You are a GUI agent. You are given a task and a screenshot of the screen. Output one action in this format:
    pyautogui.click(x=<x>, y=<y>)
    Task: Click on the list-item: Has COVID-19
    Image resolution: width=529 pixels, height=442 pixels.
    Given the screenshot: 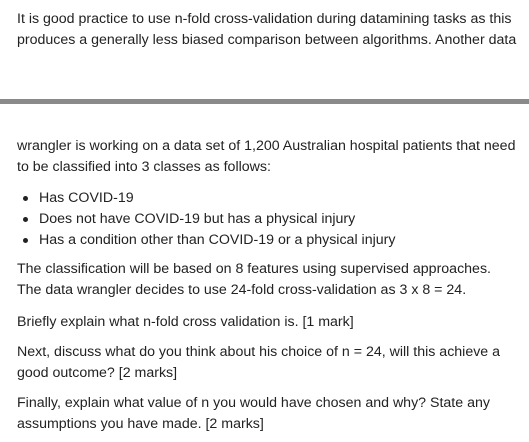 What is the action you would take?
    pyautogui.click(x=206, y=198)
    